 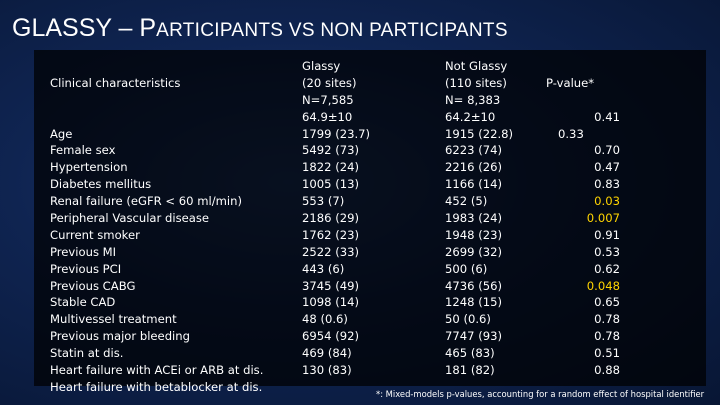 What do you see at coordinates (470, 370) in the screenshot?
I see `row-not-glassy-value: 181 (82)` at bounding box center [470, 370].